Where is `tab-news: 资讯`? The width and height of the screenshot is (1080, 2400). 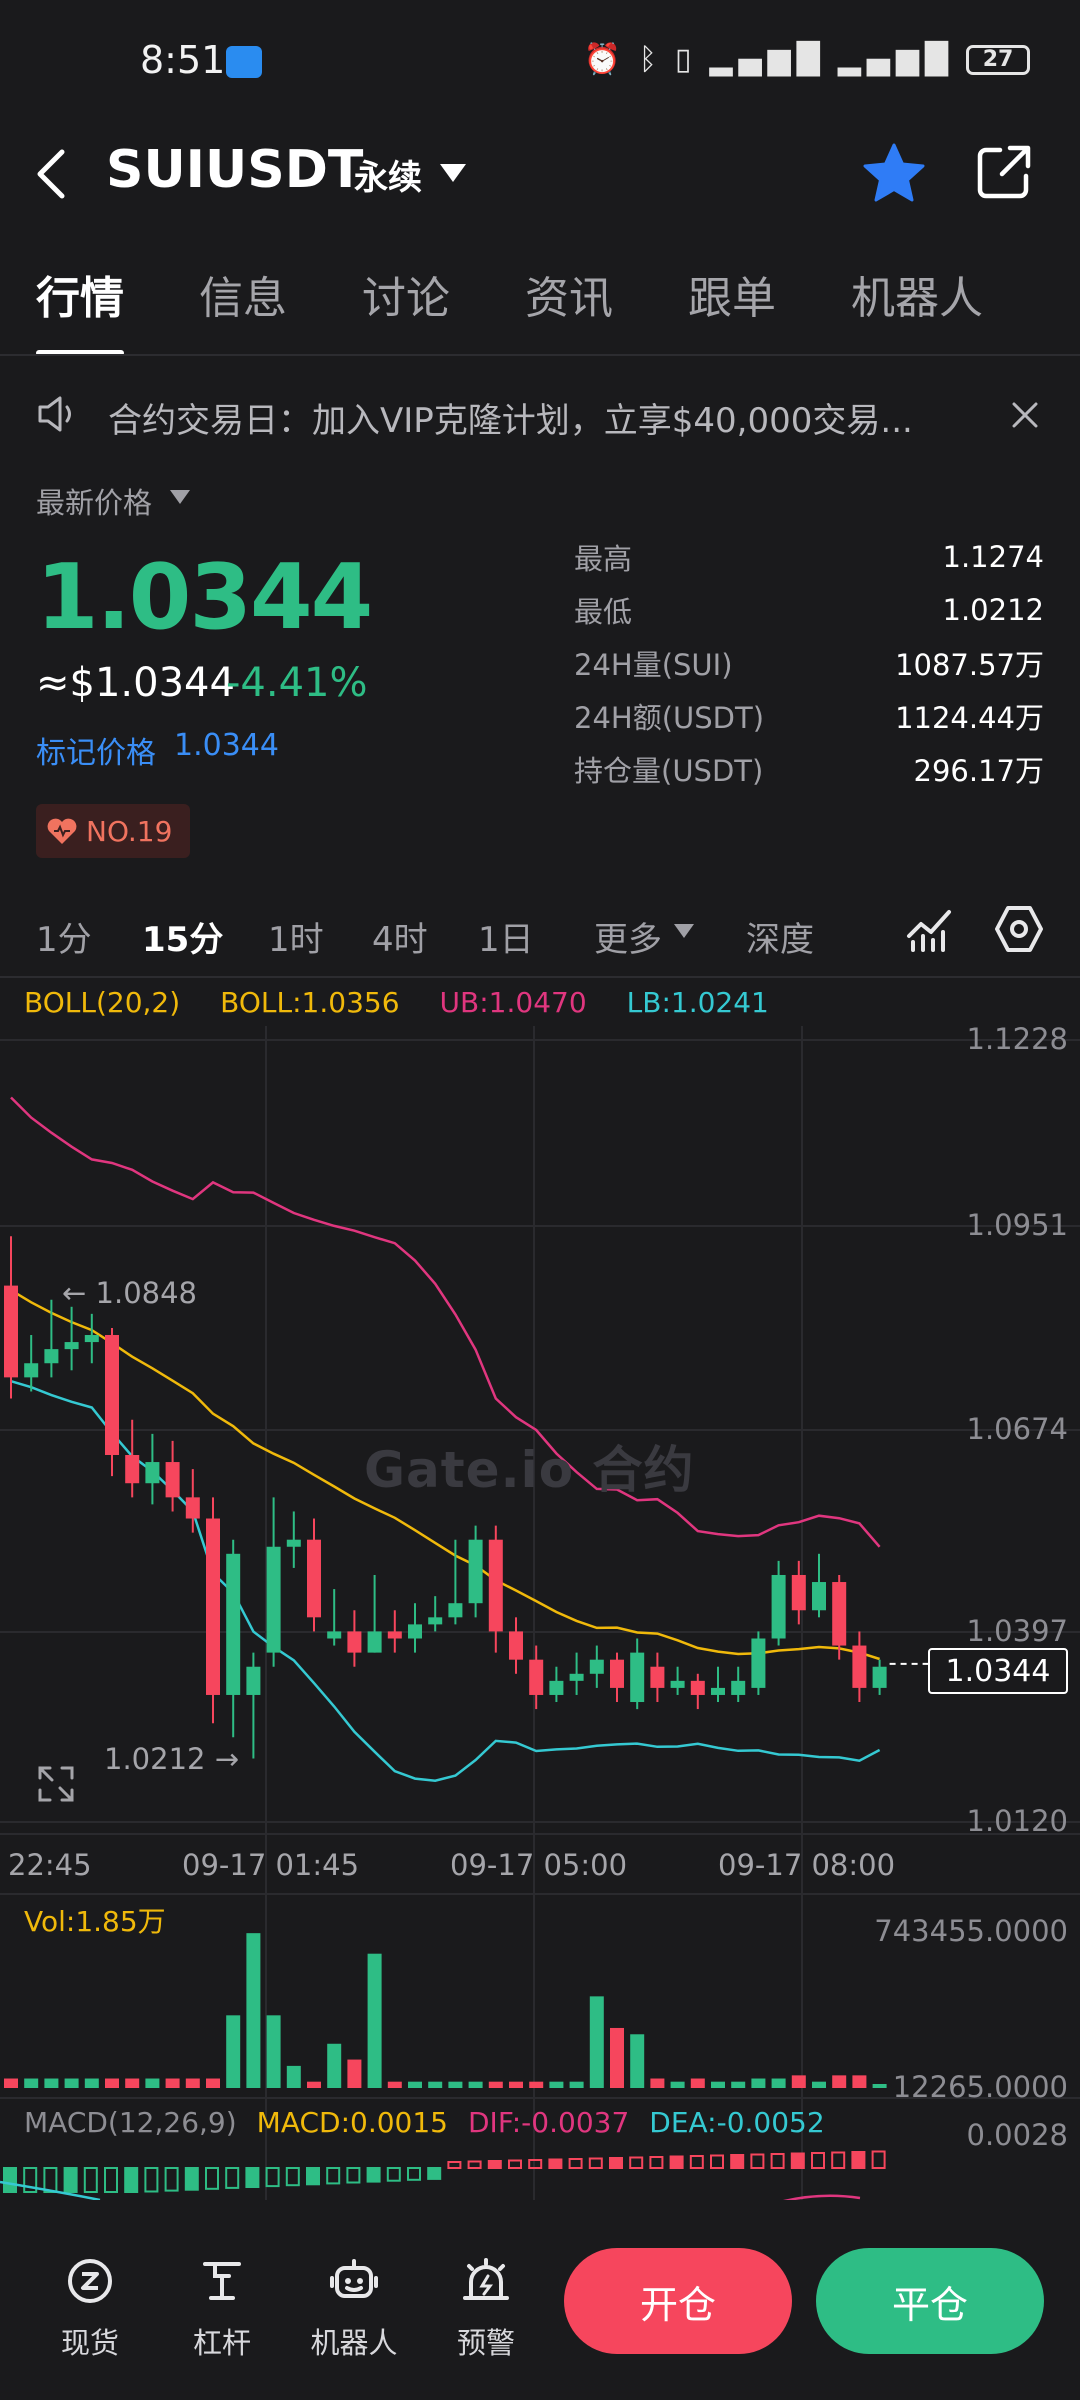
tab-news: 资讯 is located at coordinates (569, 298).